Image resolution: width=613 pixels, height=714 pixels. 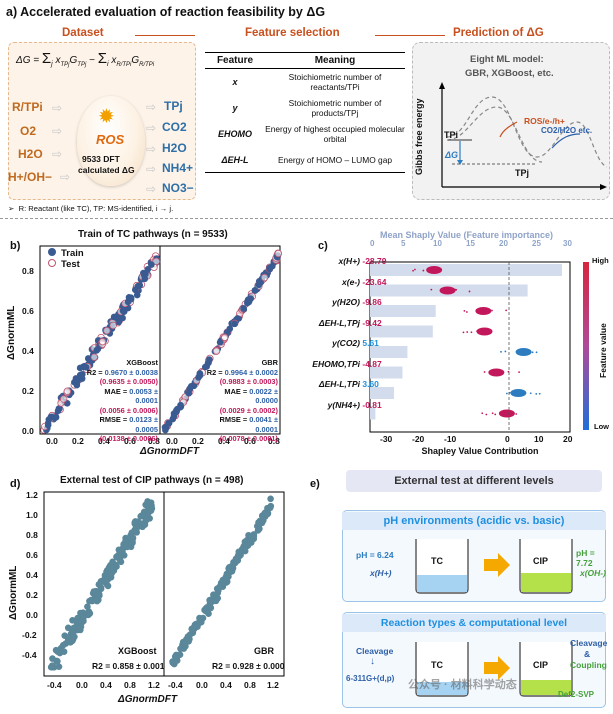 I want to click on d-left-model: XGBoost, so click(x=137, y=651).